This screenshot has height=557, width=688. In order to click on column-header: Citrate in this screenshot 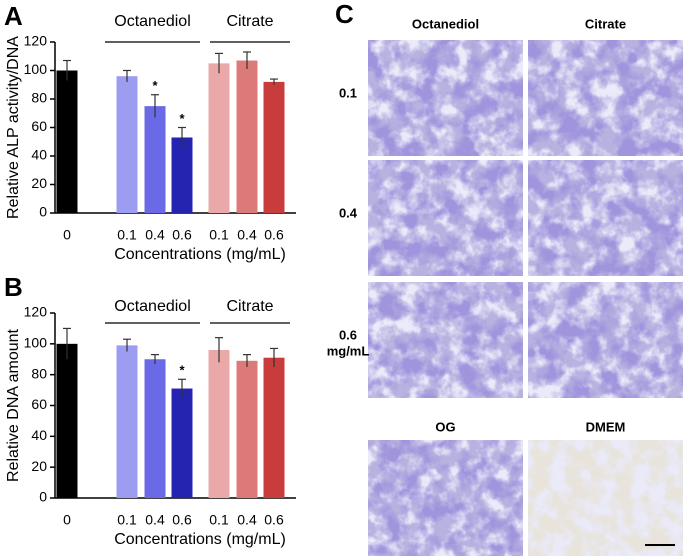, I will do `click(605, 23)`.